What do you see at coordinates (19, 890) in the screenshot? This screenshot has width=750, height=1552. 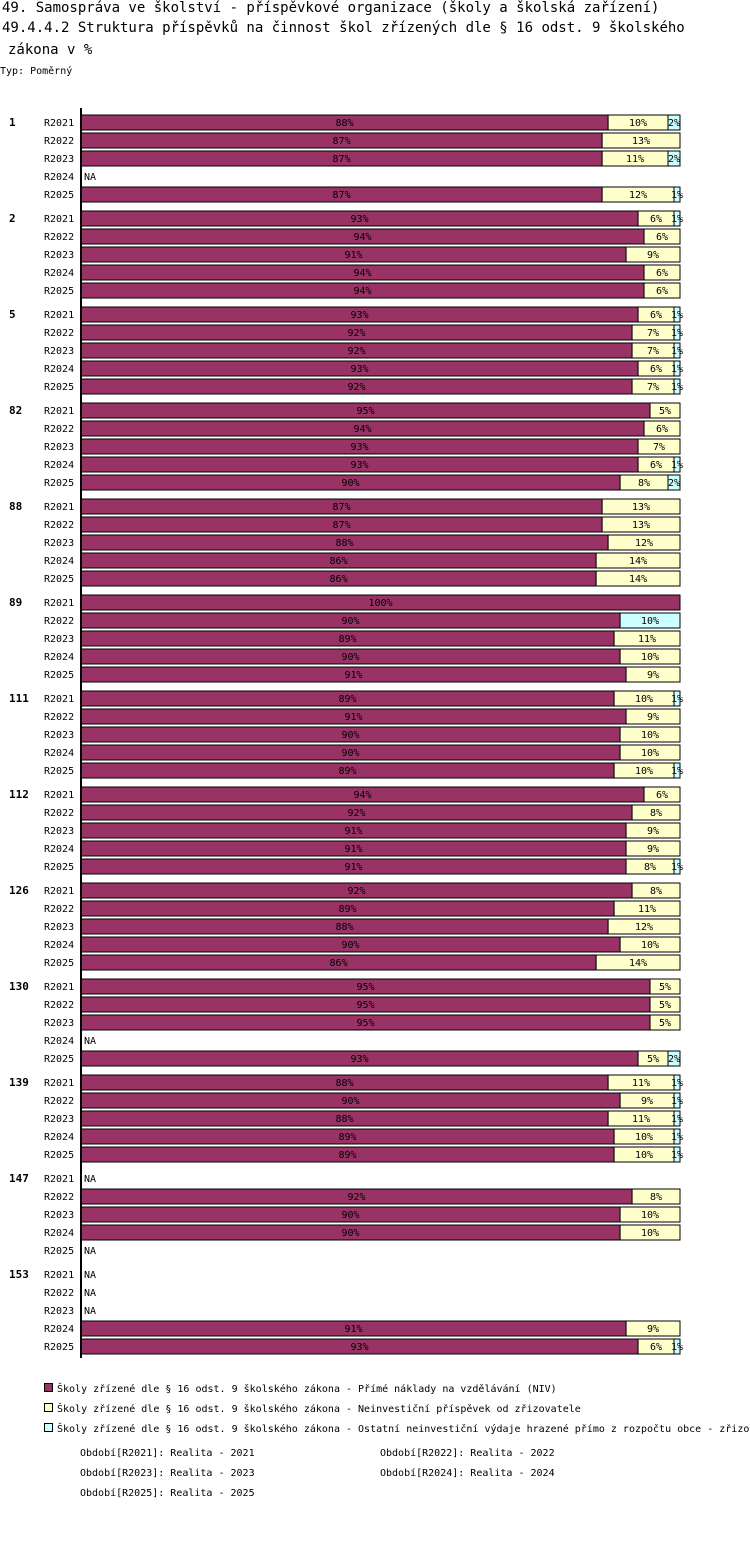 I see `group-label-126: 126` at bounding box center [19, 890].